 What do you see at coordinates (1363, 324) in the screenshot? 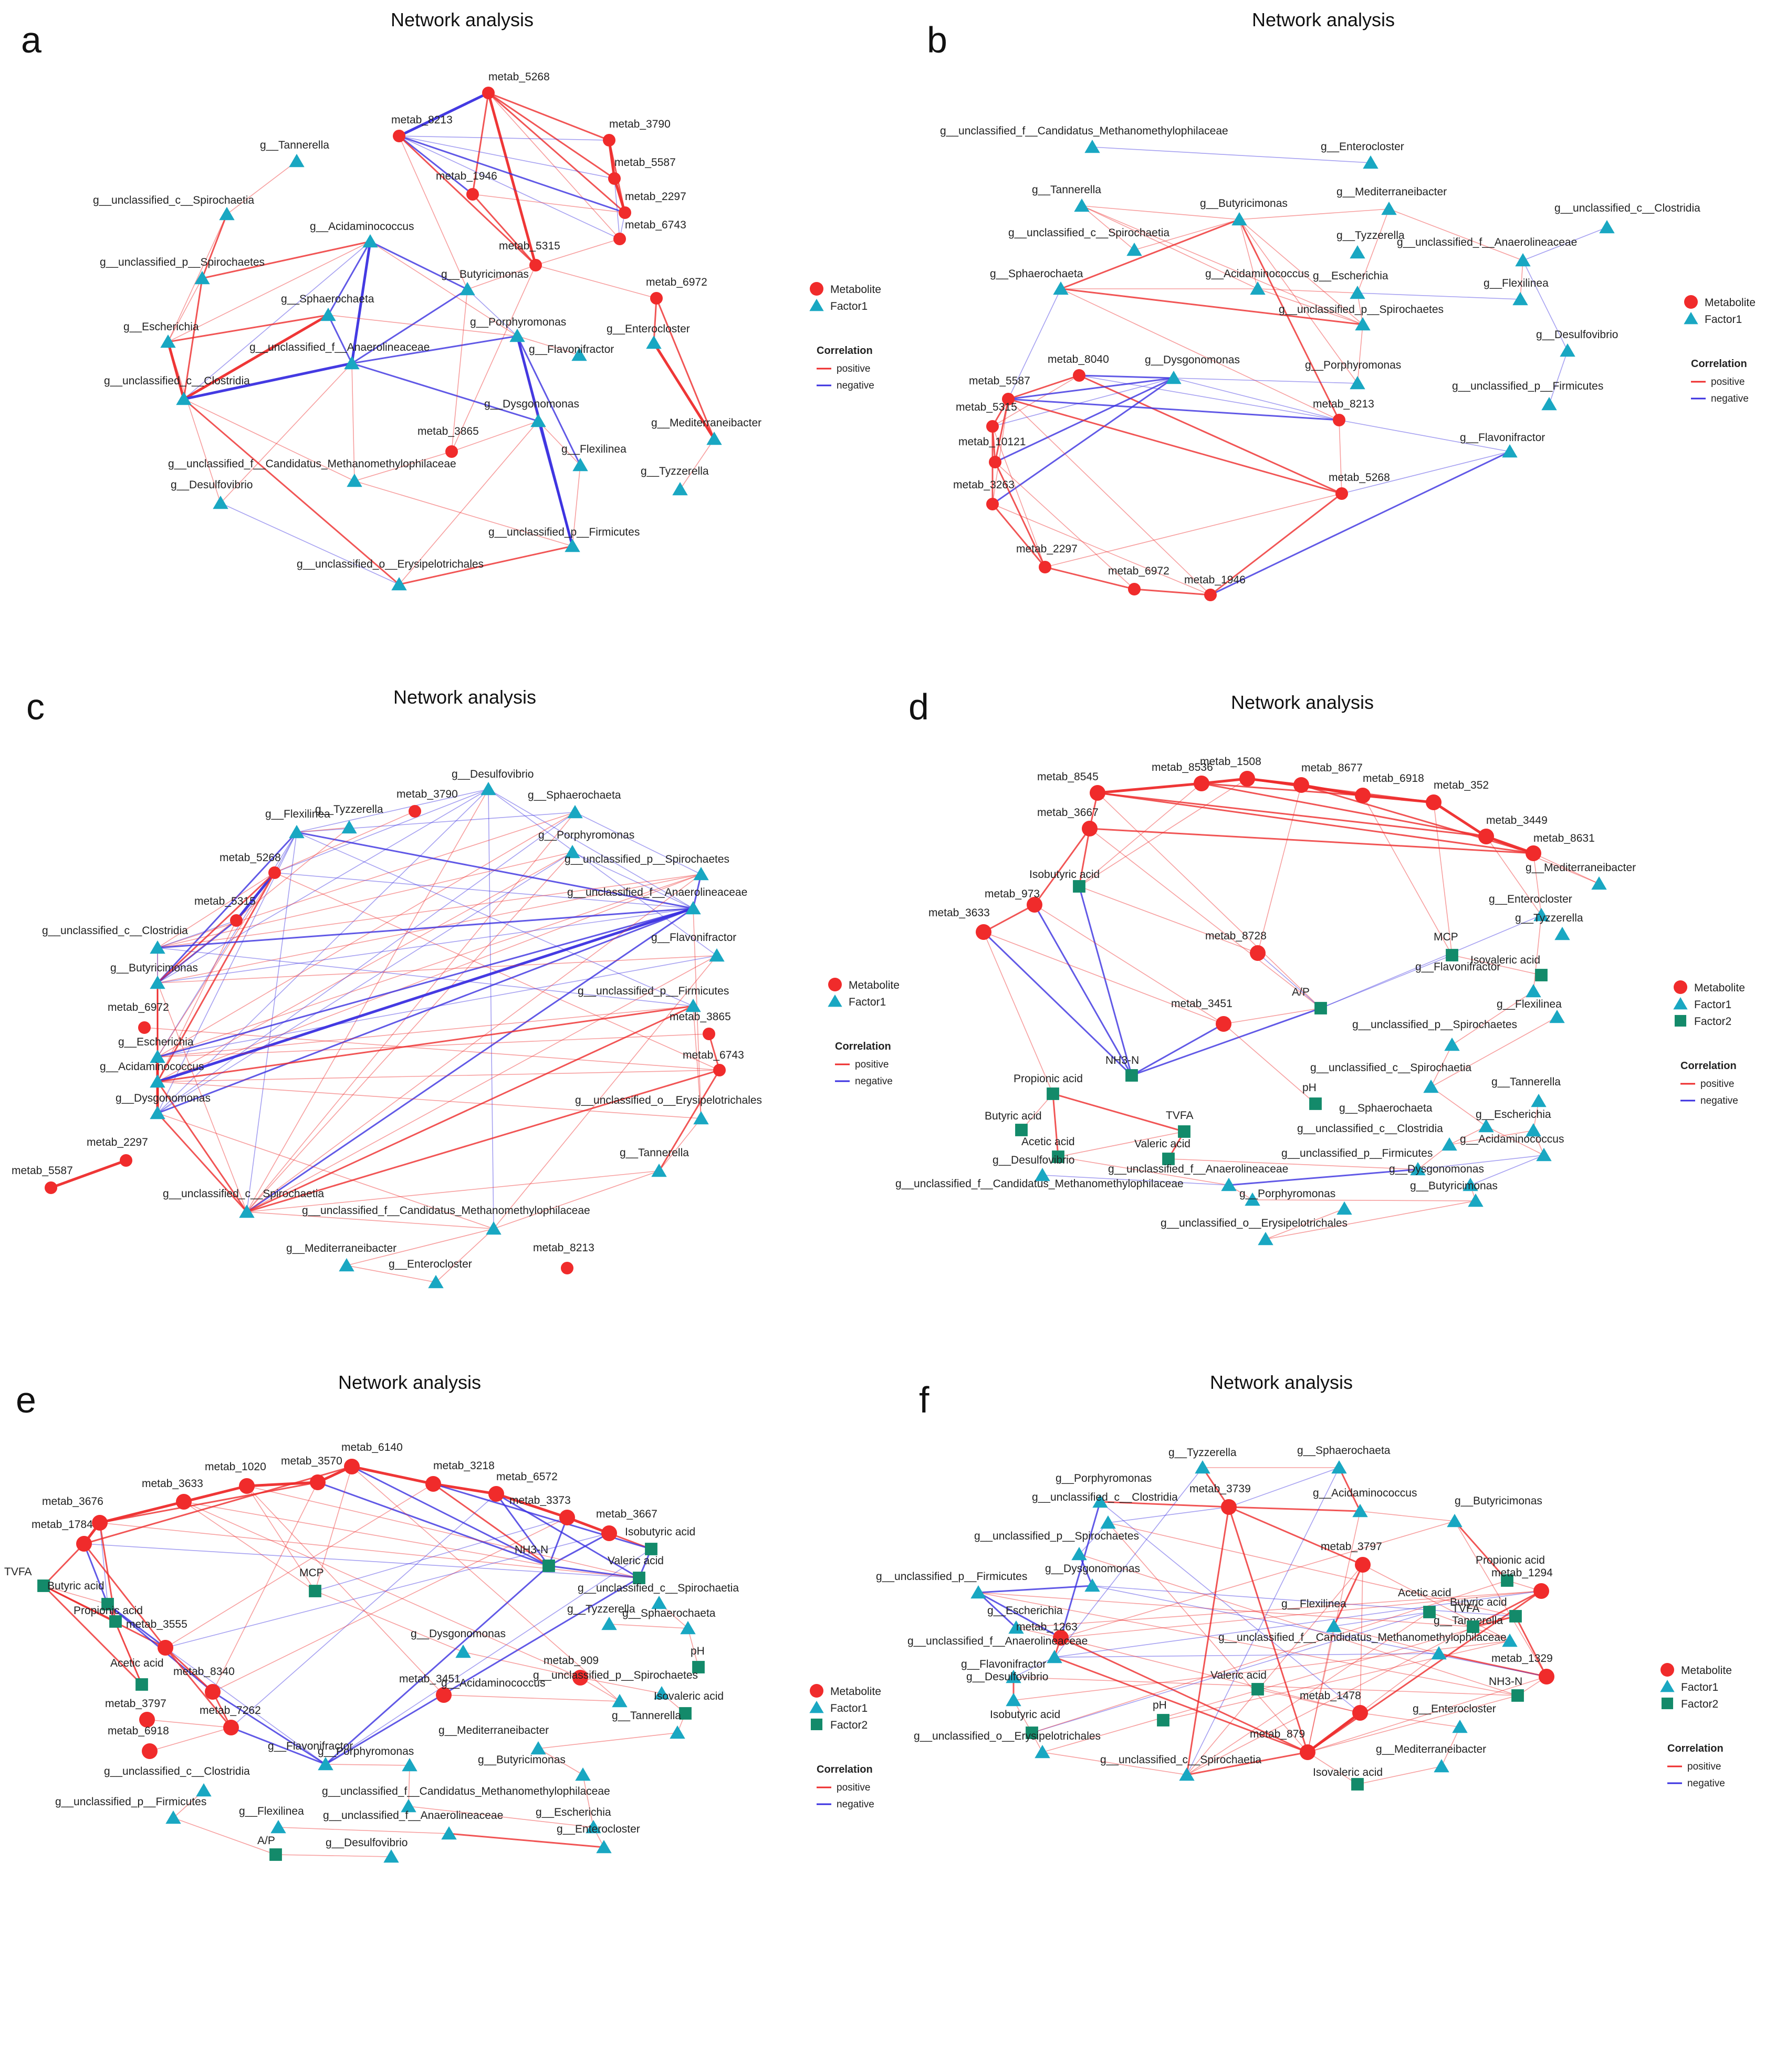
I see `node-factor1-upspir` at bounding box center [1363, 324].